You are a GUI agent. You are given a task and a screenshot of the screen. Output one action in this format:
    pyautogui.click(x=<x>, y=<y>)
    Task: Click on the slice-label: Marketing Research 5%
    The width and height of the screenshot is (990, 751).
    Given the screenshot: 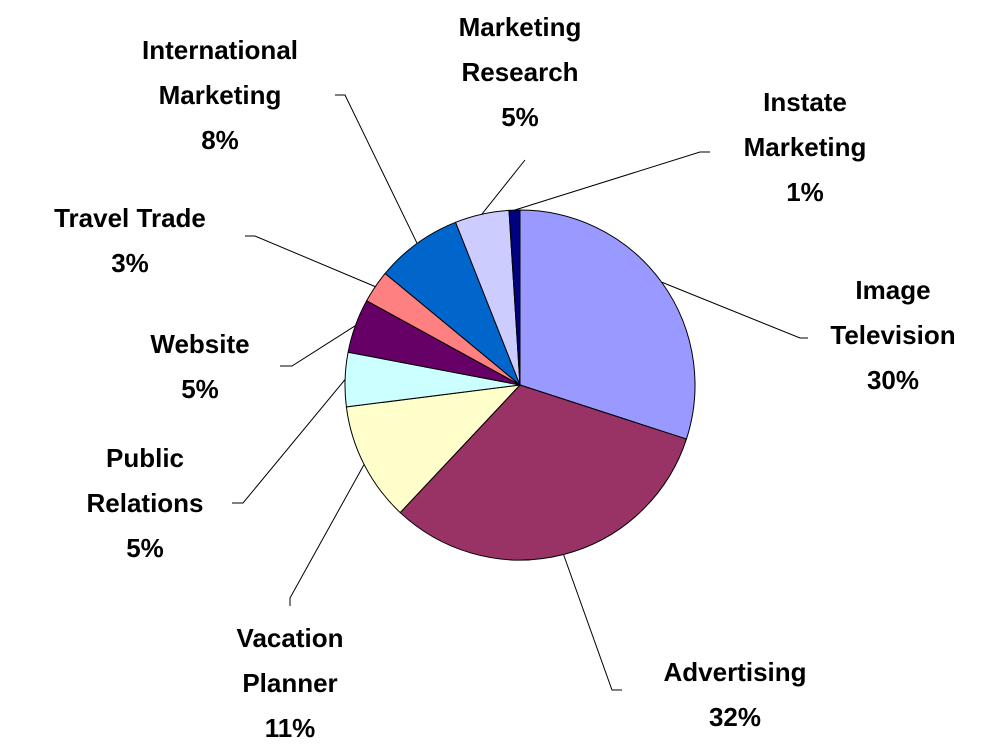 What is the action you would take?
    pyautogui.click(x=520, y=72)
    